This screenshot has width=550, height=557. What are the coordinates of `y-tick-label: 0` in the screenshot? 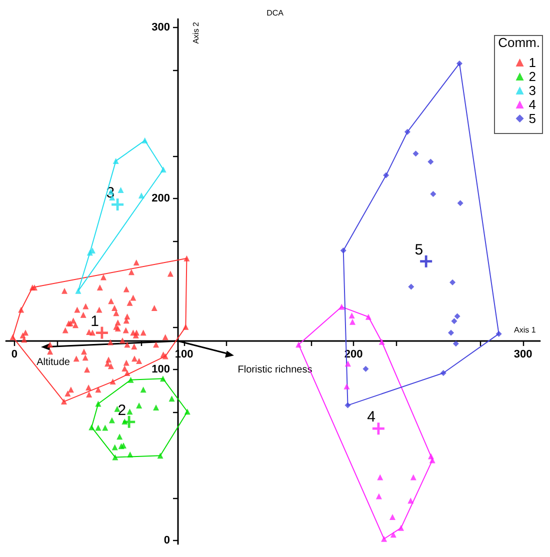 It's located at (167, 540).